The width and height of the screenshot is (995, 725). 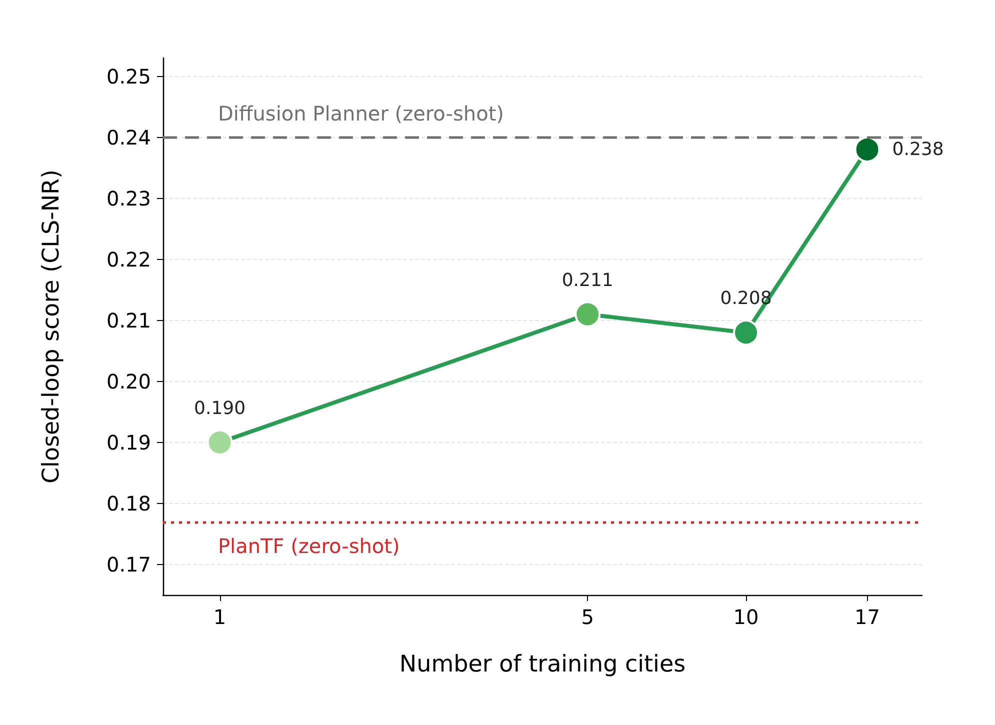 What do you see at coordinates (128, 137) in the screenshot?
I see `y-tick-label: 0.24` at bounding box center [128, 137].